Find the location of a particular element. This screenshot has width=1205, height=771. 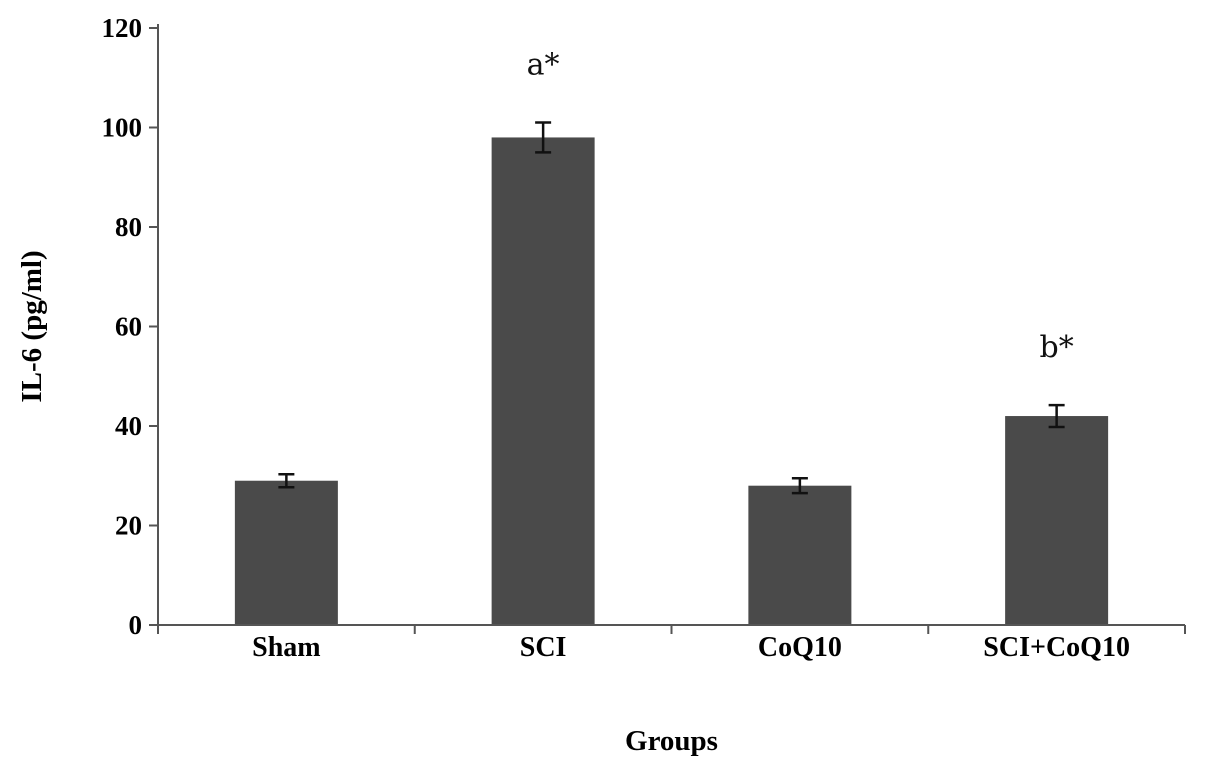

x-tick-label: SCI+CoQ10 is located at coordinates (1056, 647).